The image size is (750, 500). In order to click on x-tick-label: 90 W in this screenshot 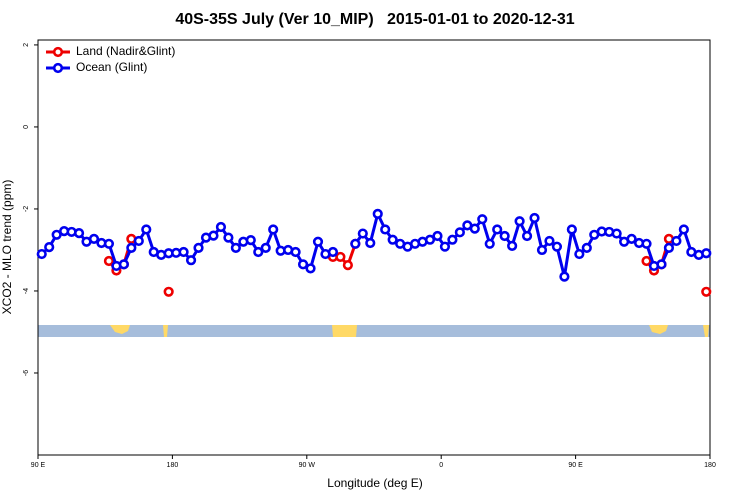, I will do `click(307, 465)`.